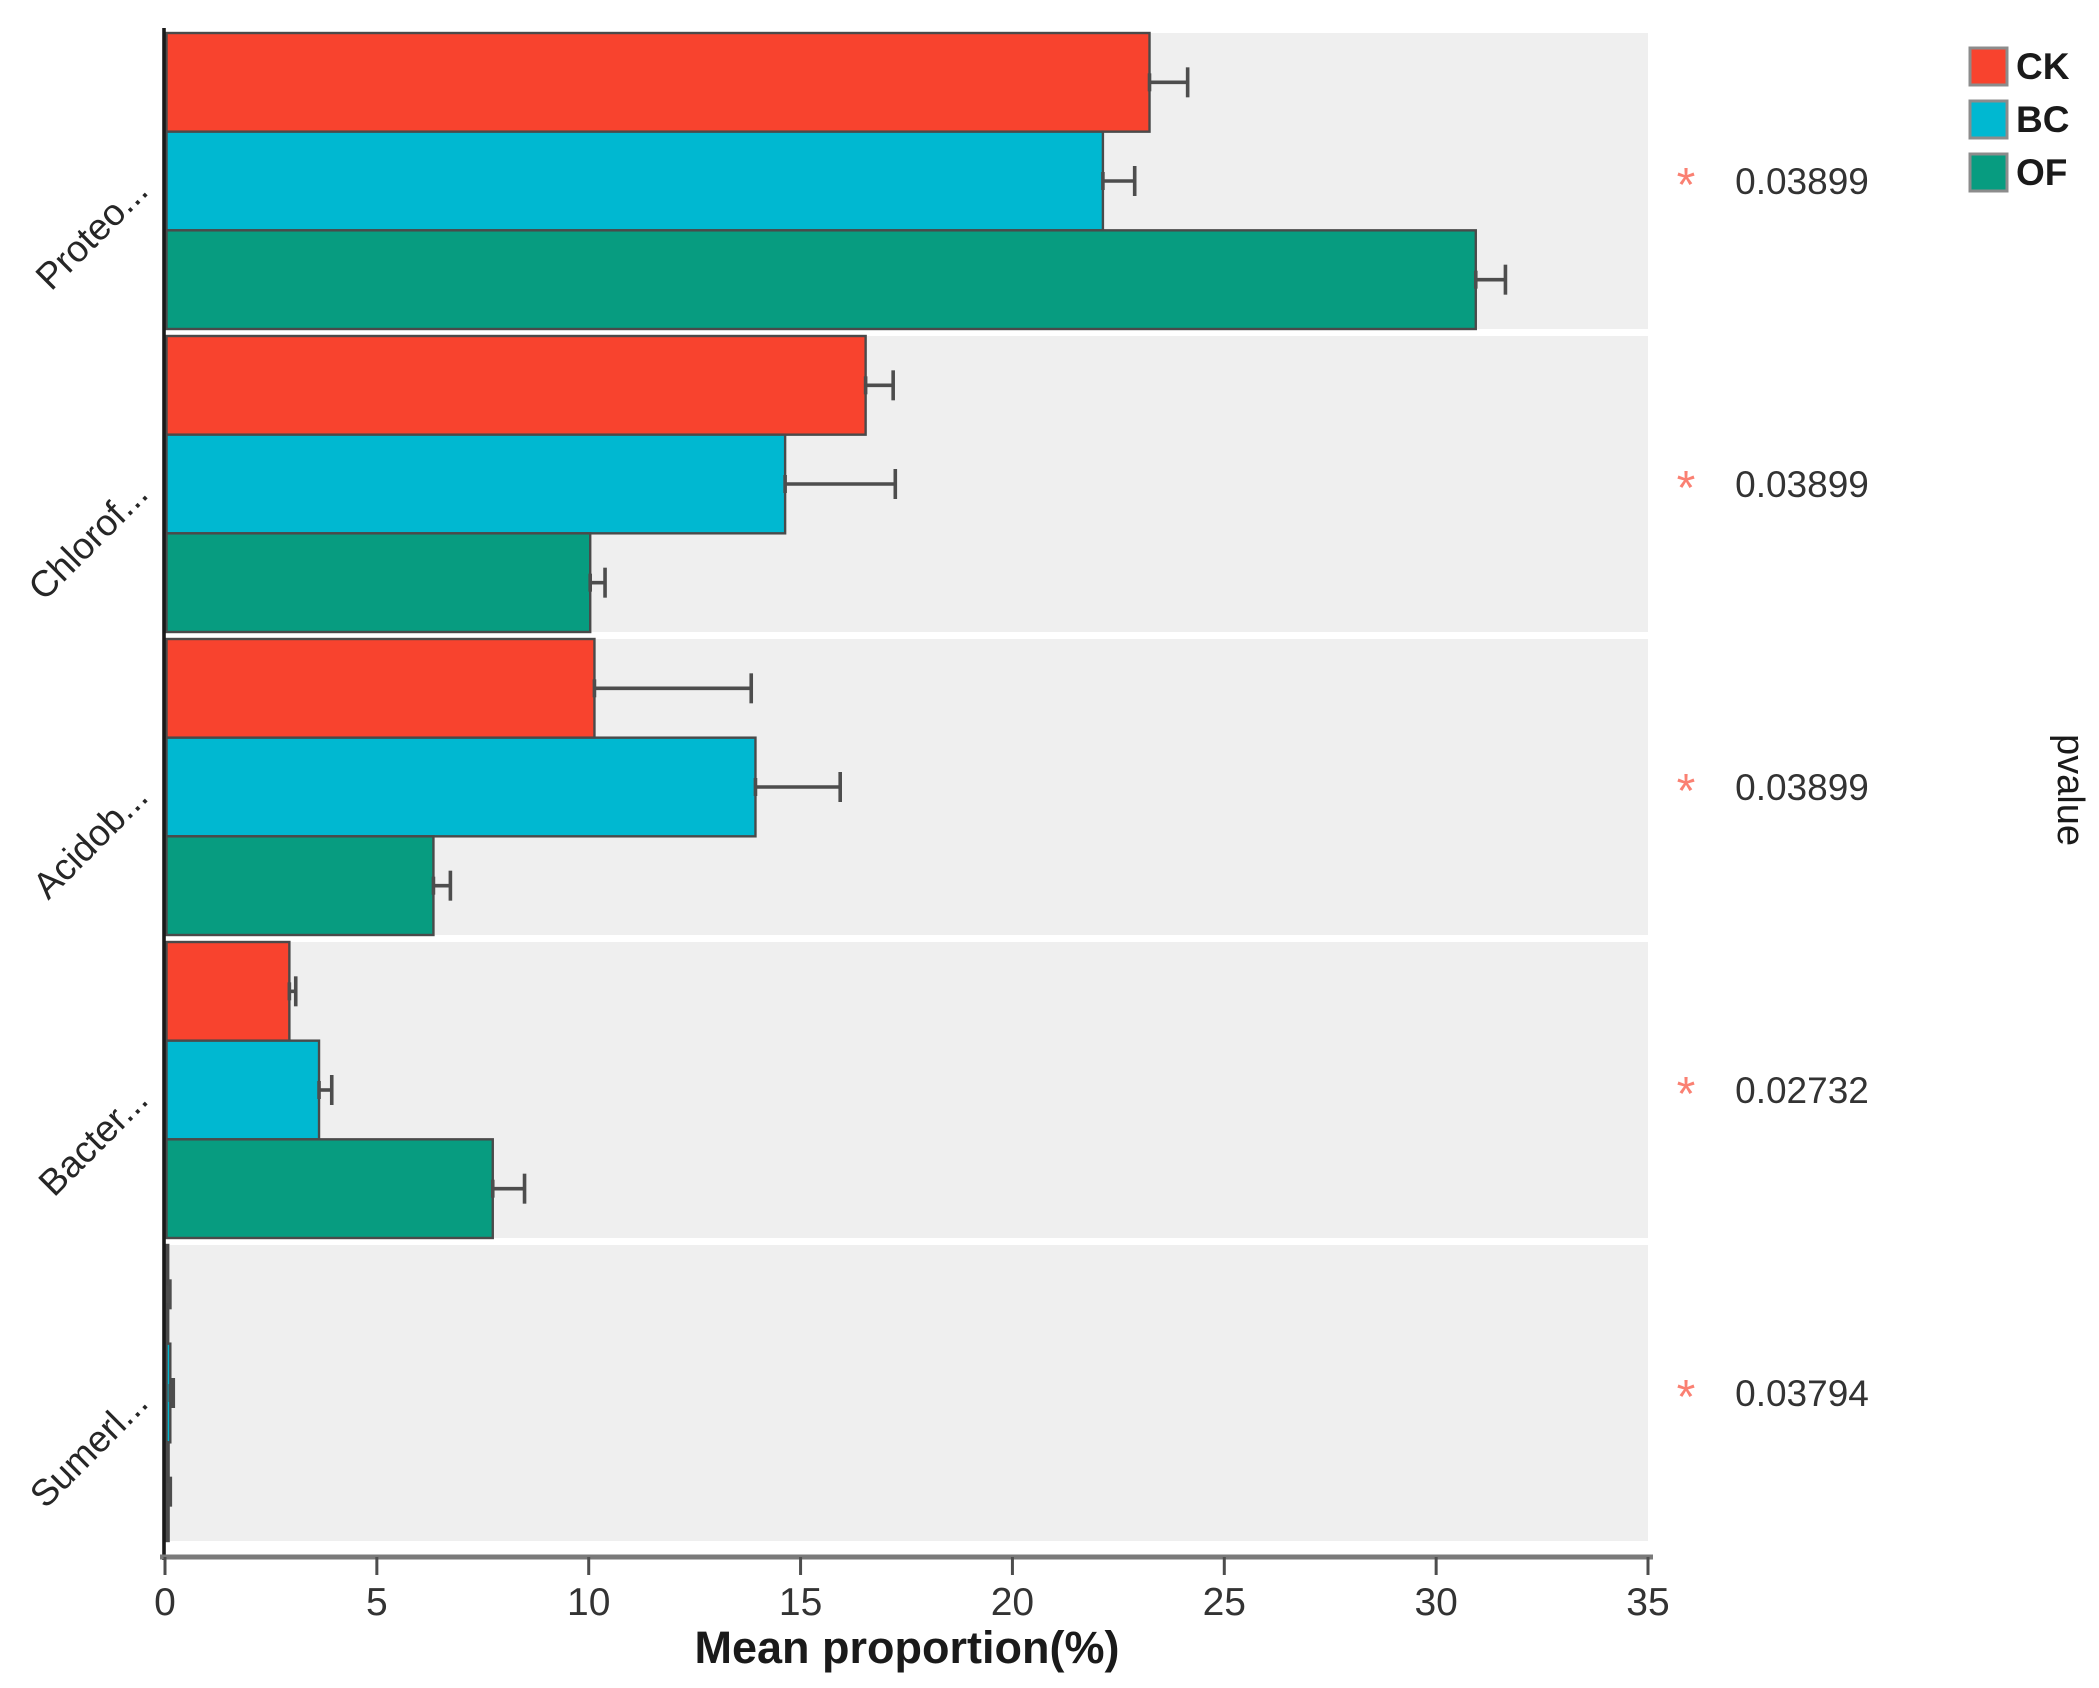  What do you see at coordinates (1802, 1393) in the screenshot?
I see `pvalue-label-5: 0.03794` at bounding box center [1802, 1393].